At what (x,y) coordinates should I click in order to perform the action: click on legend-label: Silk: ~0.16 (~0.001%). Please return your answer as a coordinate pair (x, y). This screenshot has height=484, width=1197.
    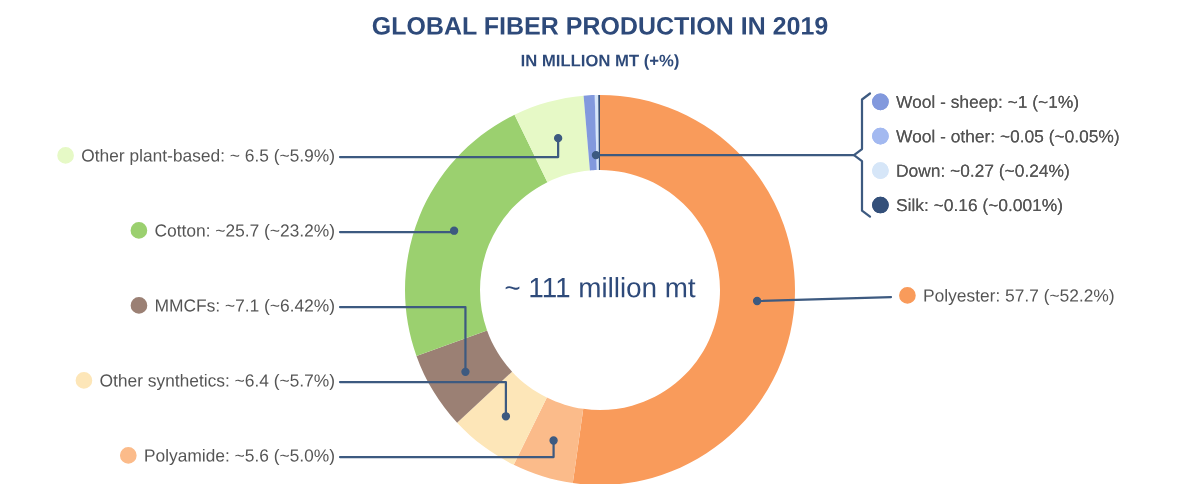
    Looking at the image, I should click on (979, 206).